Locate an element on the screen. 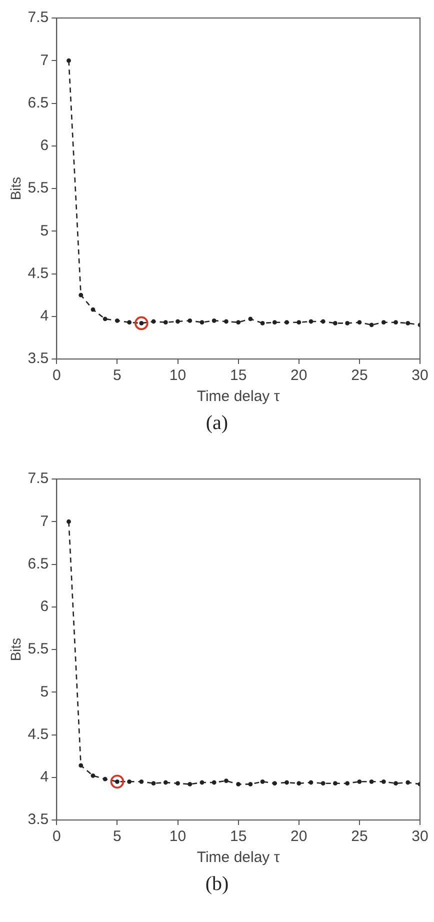 The image size is (434, 922). text: (a) is located at coordinates (217, 423).